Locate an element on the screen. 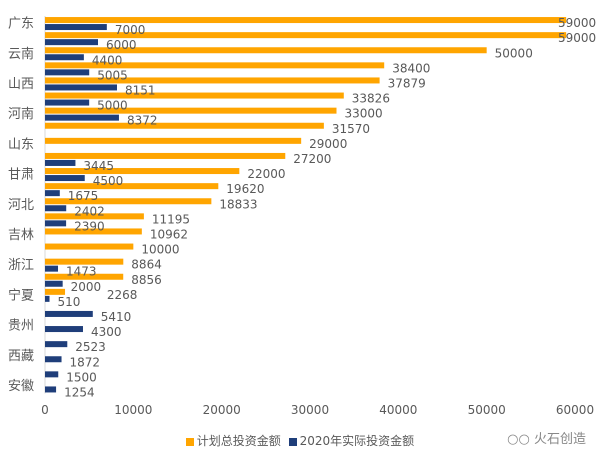 This screenshot has width=600, height=462. category-label: 河南 is located at coordinates (21, 114).